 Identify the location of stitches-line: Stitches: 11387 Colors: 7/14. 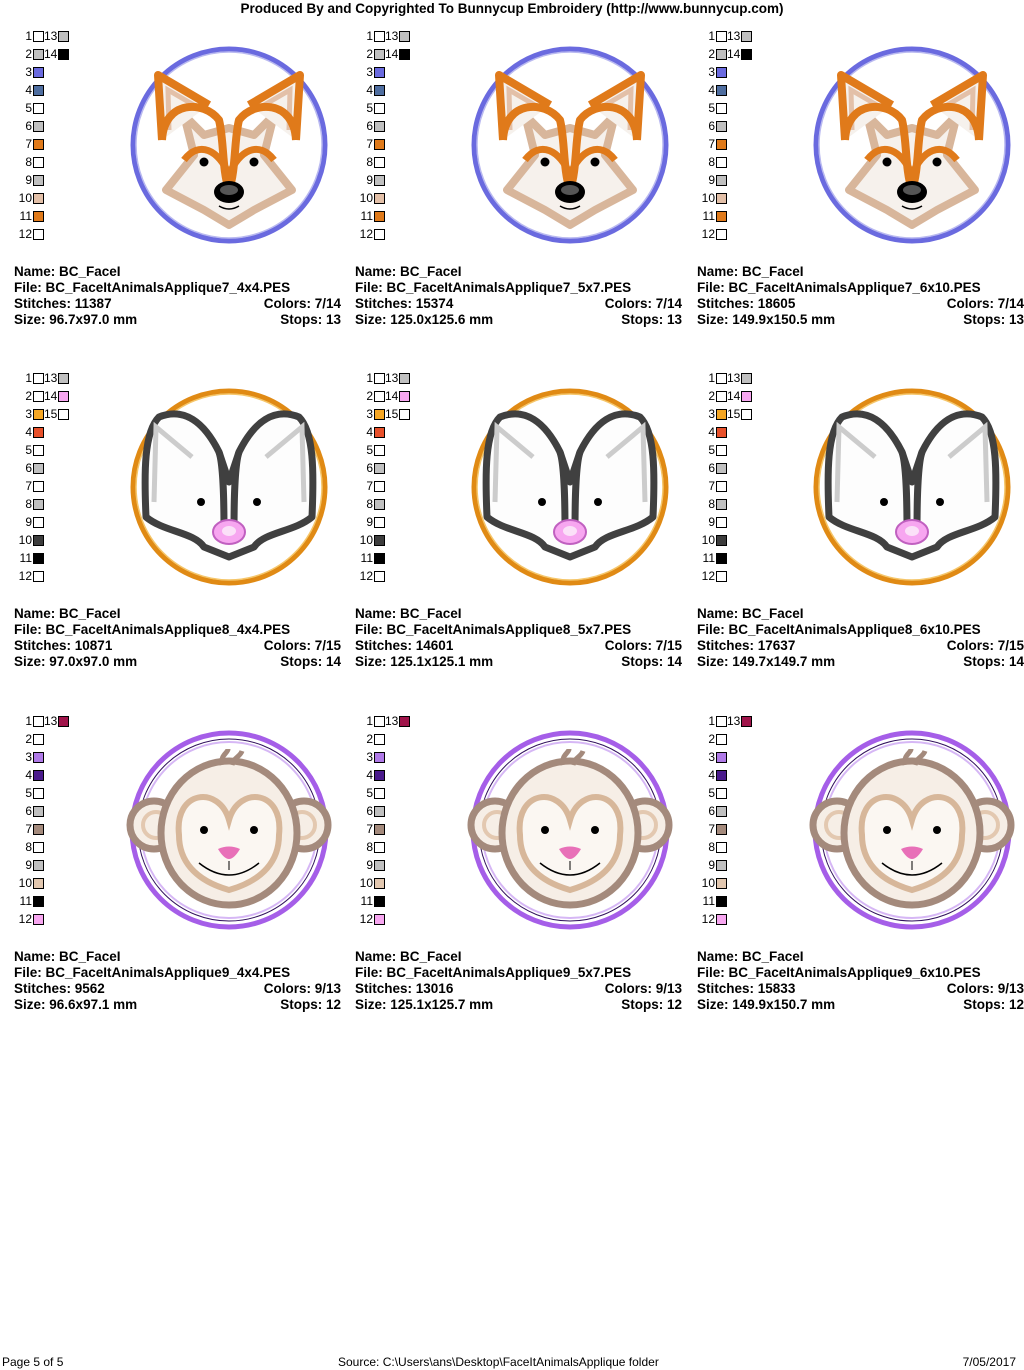
(179, 304).